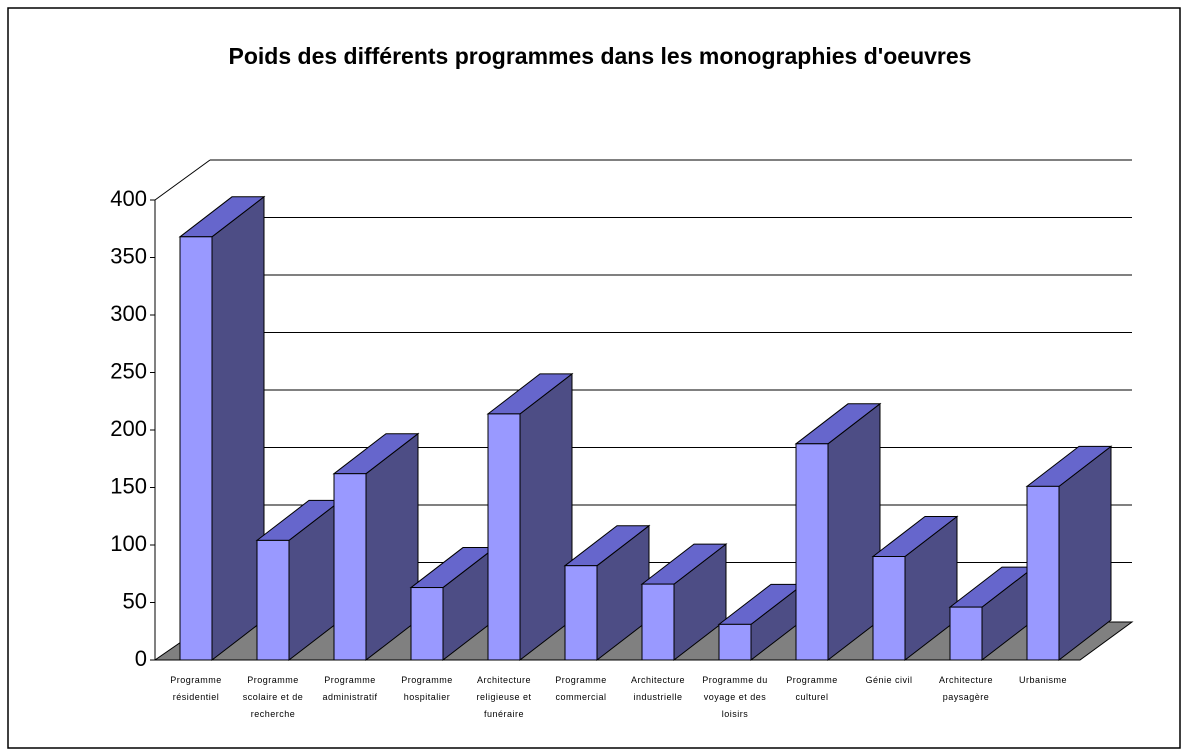 Image resolution: width=1188 pixels, height=756 pixels. Describe the element at coordinates (735, 697) in the screenshot. I see `x-tick-label: Programme du voyage et des loisirs` at that location.